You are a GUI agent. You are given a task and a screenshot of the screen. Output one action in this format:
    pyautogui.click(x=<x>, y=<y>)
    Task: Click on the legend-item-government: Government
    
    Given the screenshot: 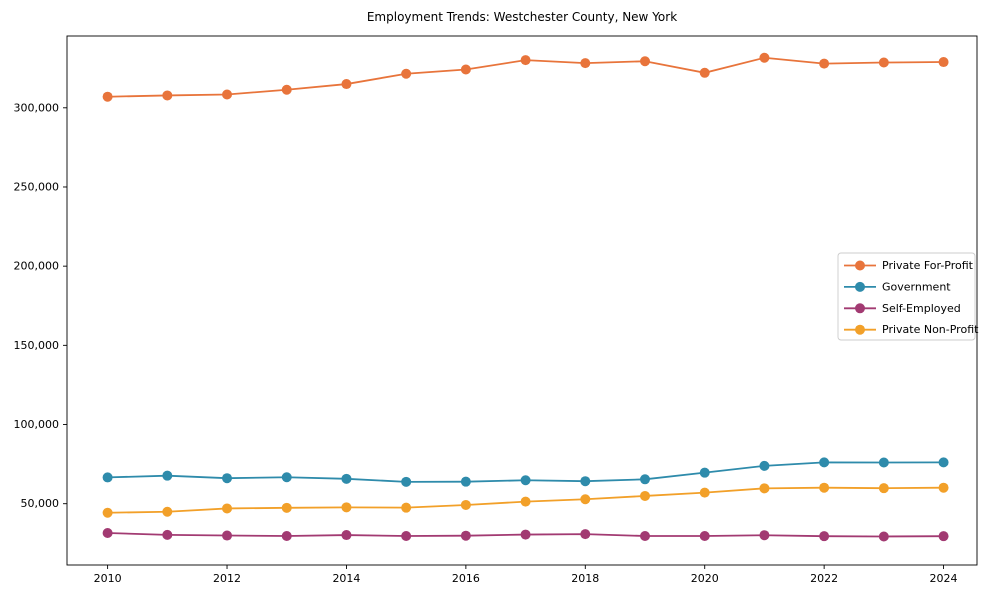 What is the action you would take?
    pyautogui.click(x=897, y=286)
    